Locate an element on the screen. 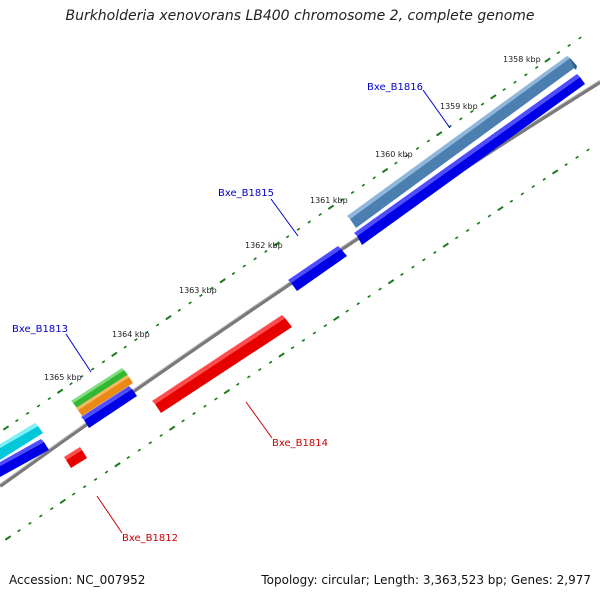 The width and height of the screenshot is (600, 600). leader-bxe-b1814 is located at coordinates (259, 420).